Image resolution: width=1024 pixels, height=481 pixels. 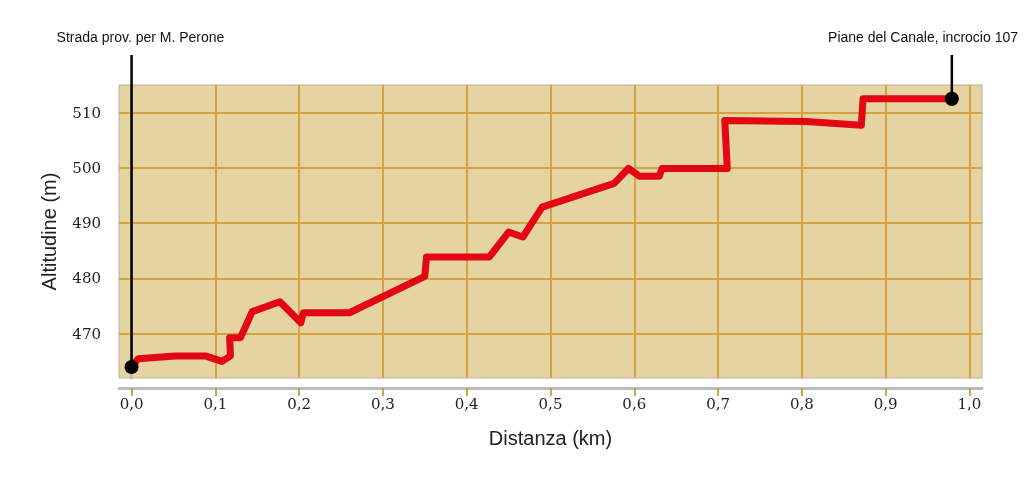 I want to click on y-tick-label: 510, so click(x=86, y=112).